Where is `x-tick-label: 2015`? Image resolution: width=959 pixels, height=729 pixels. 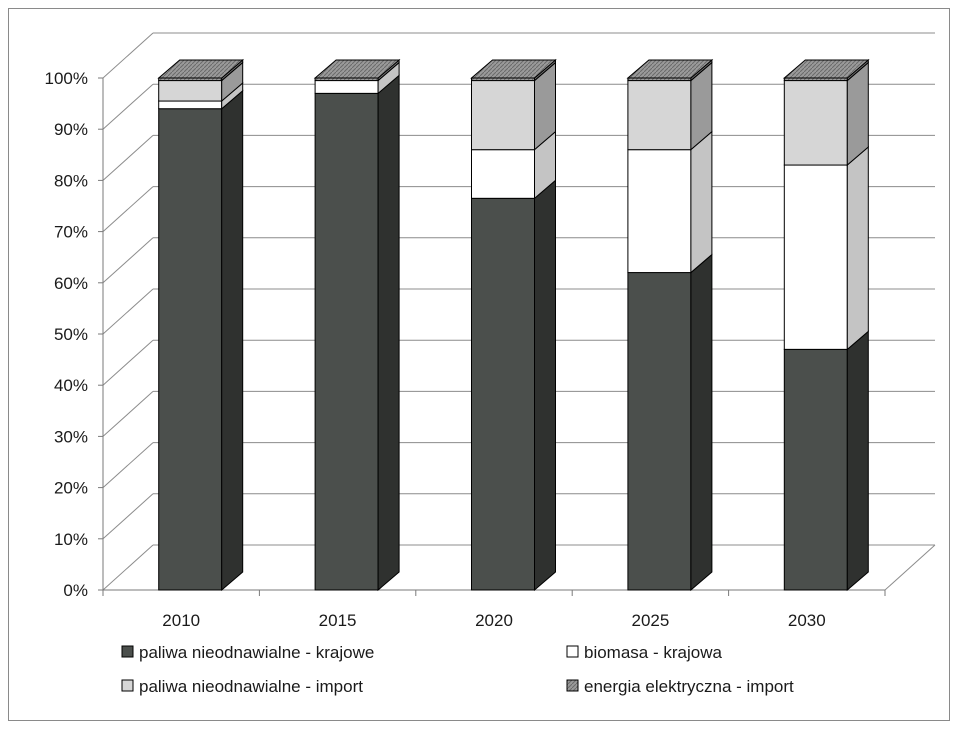
x-tick-label: 2015 is located at coordinates (338, 620).